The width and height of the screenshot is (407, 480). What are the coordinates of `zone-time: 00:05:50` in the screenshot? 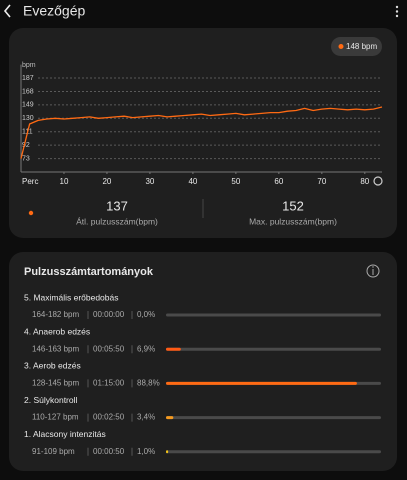 It's located at (109, 348).